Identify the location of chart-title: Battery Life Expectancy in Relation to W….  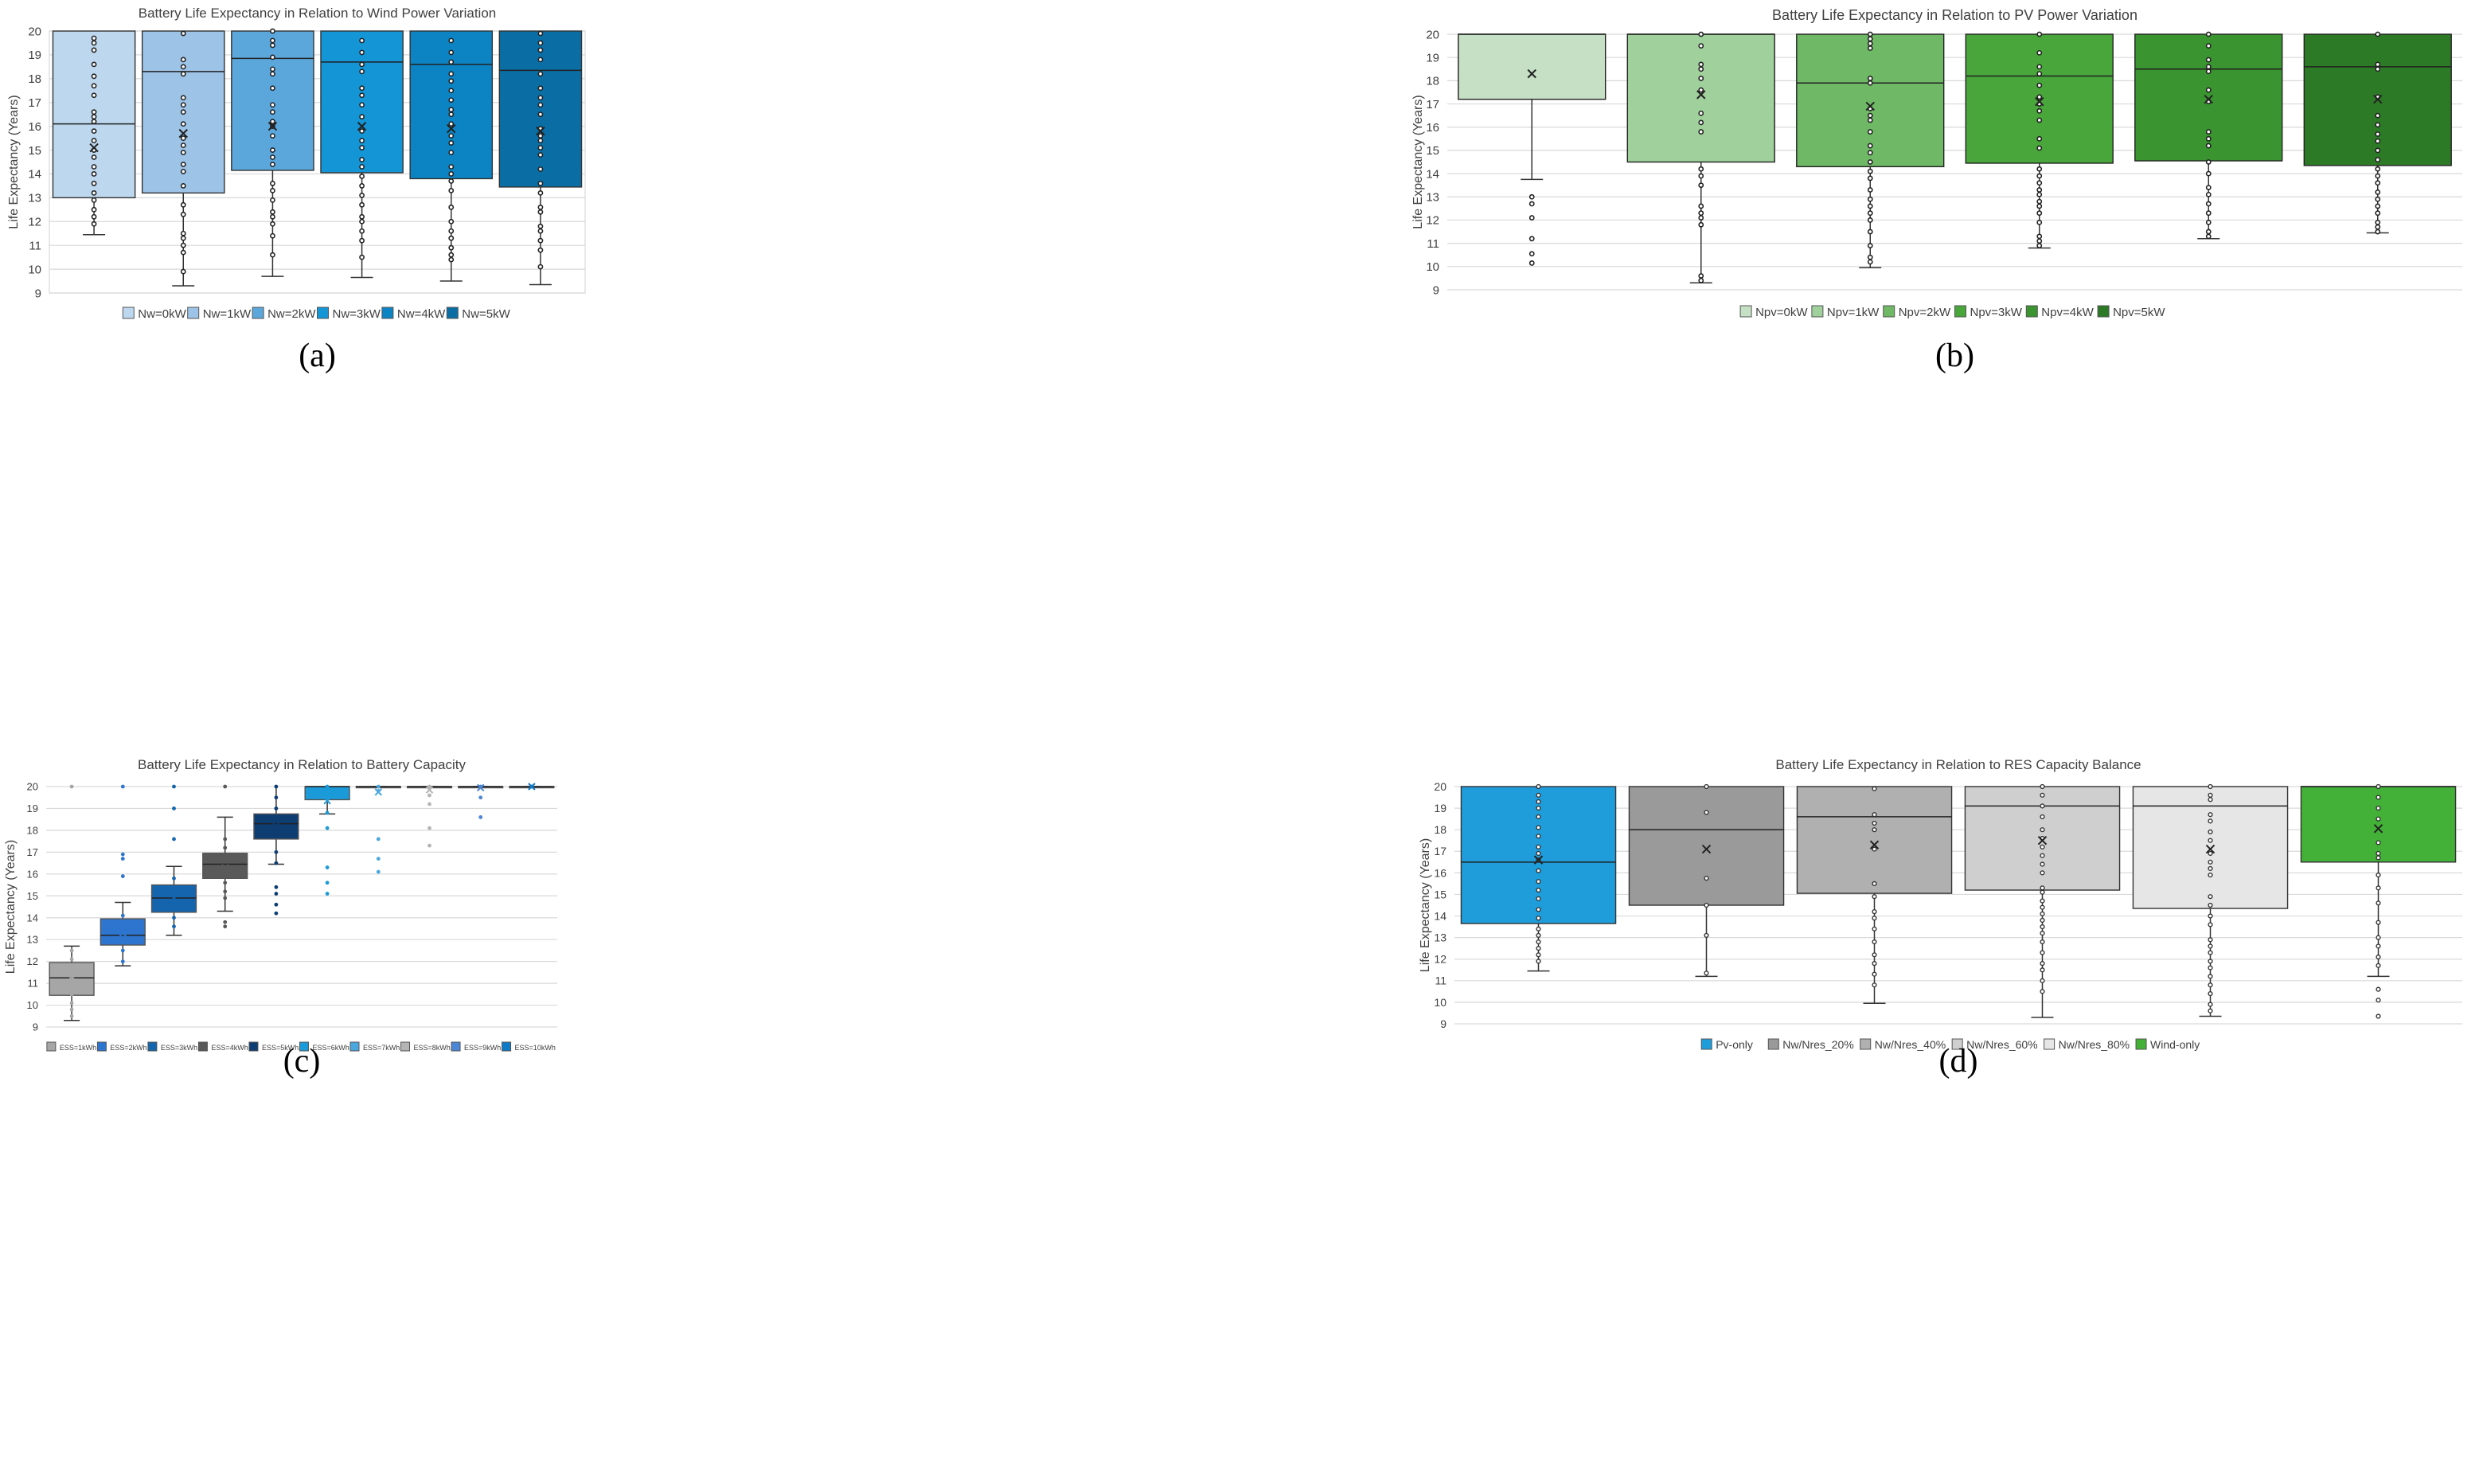
(317, 13).